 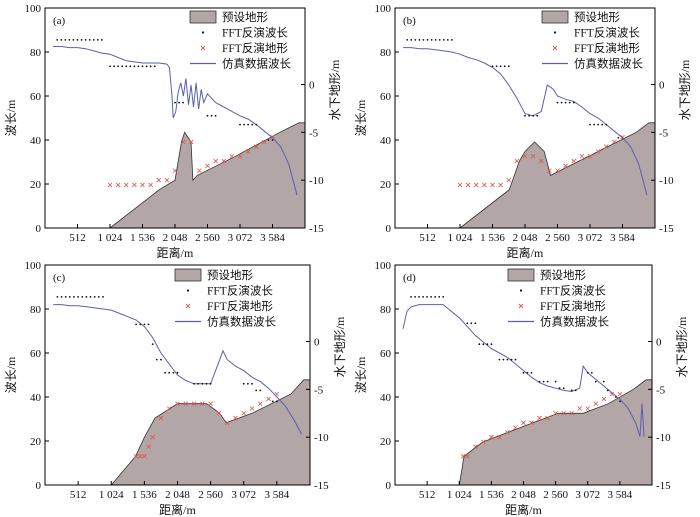 What do you see at coordinates (555, 495) in the screenshot?
I see `x-tick-label: 2 560` at bounding box center [555, 495].